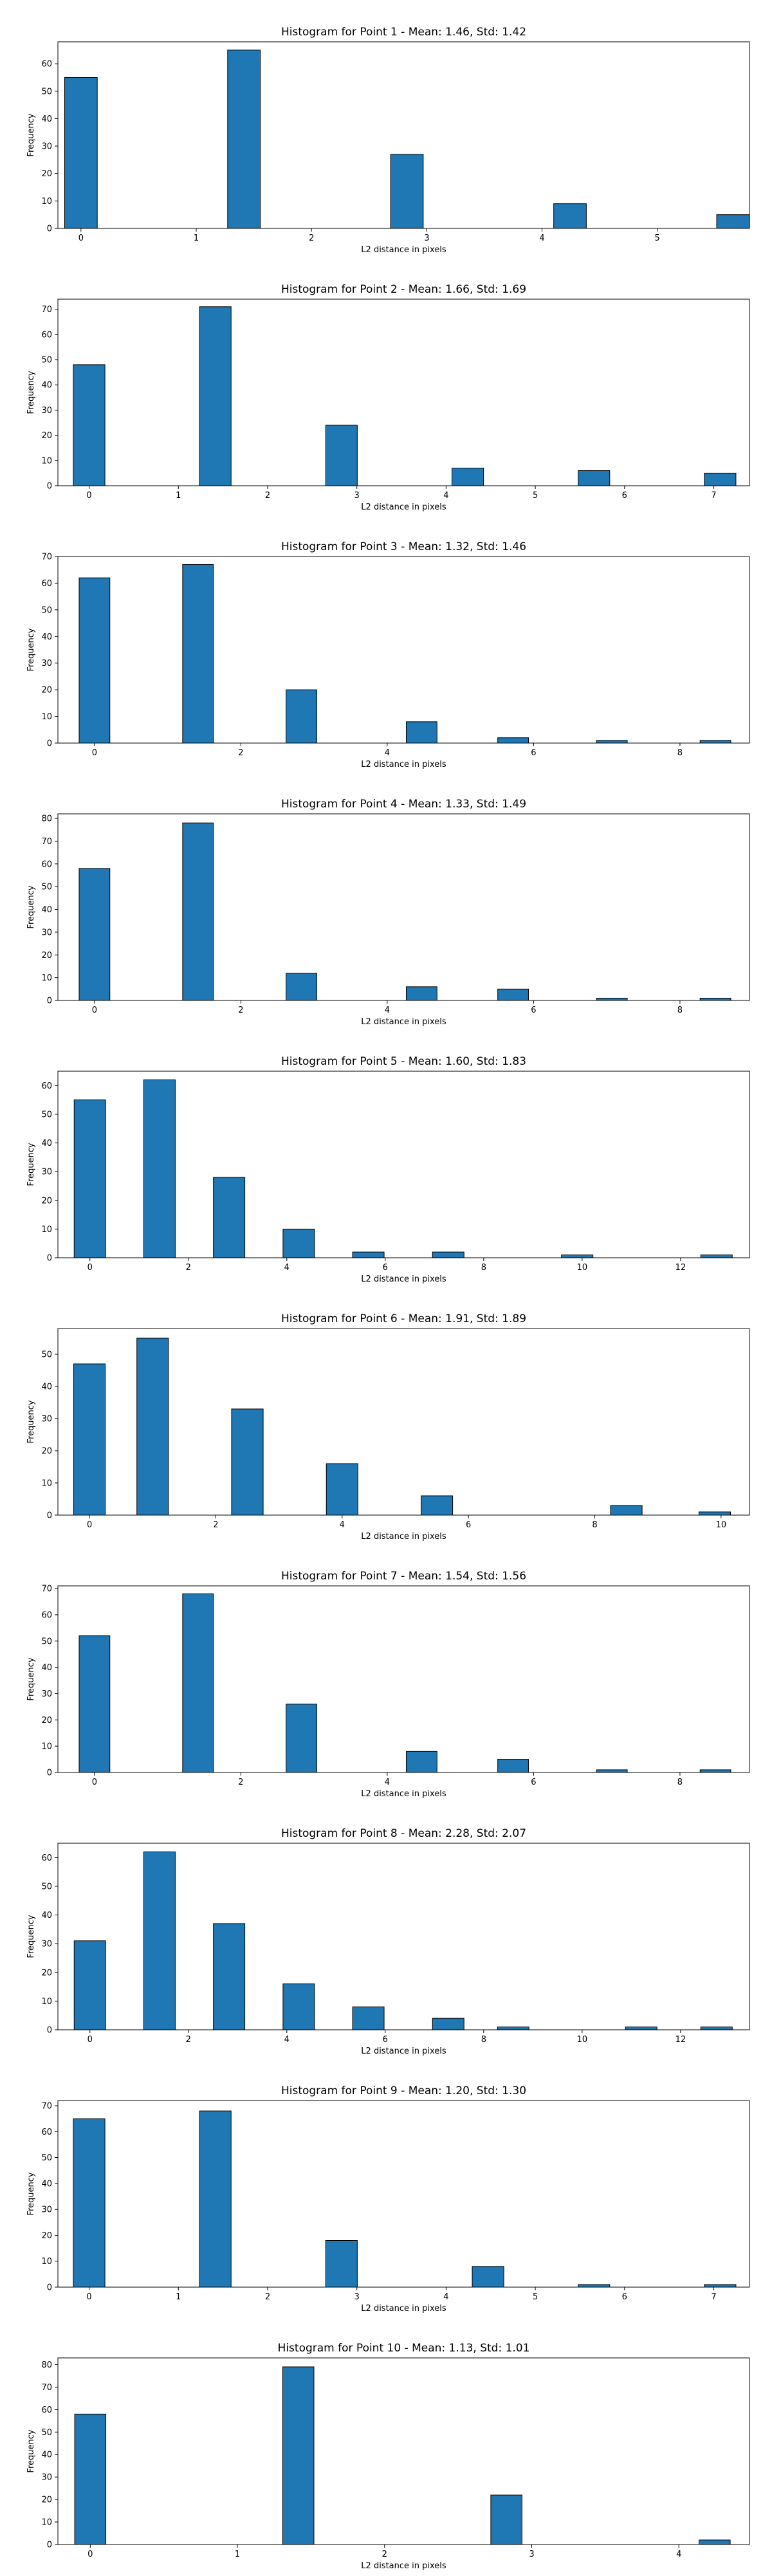 The height and width of the screenshot is (2576, 772). Describe the element at coordinates (46, 819) in the screenshot. I see `y-tick-label: 80` at that location.